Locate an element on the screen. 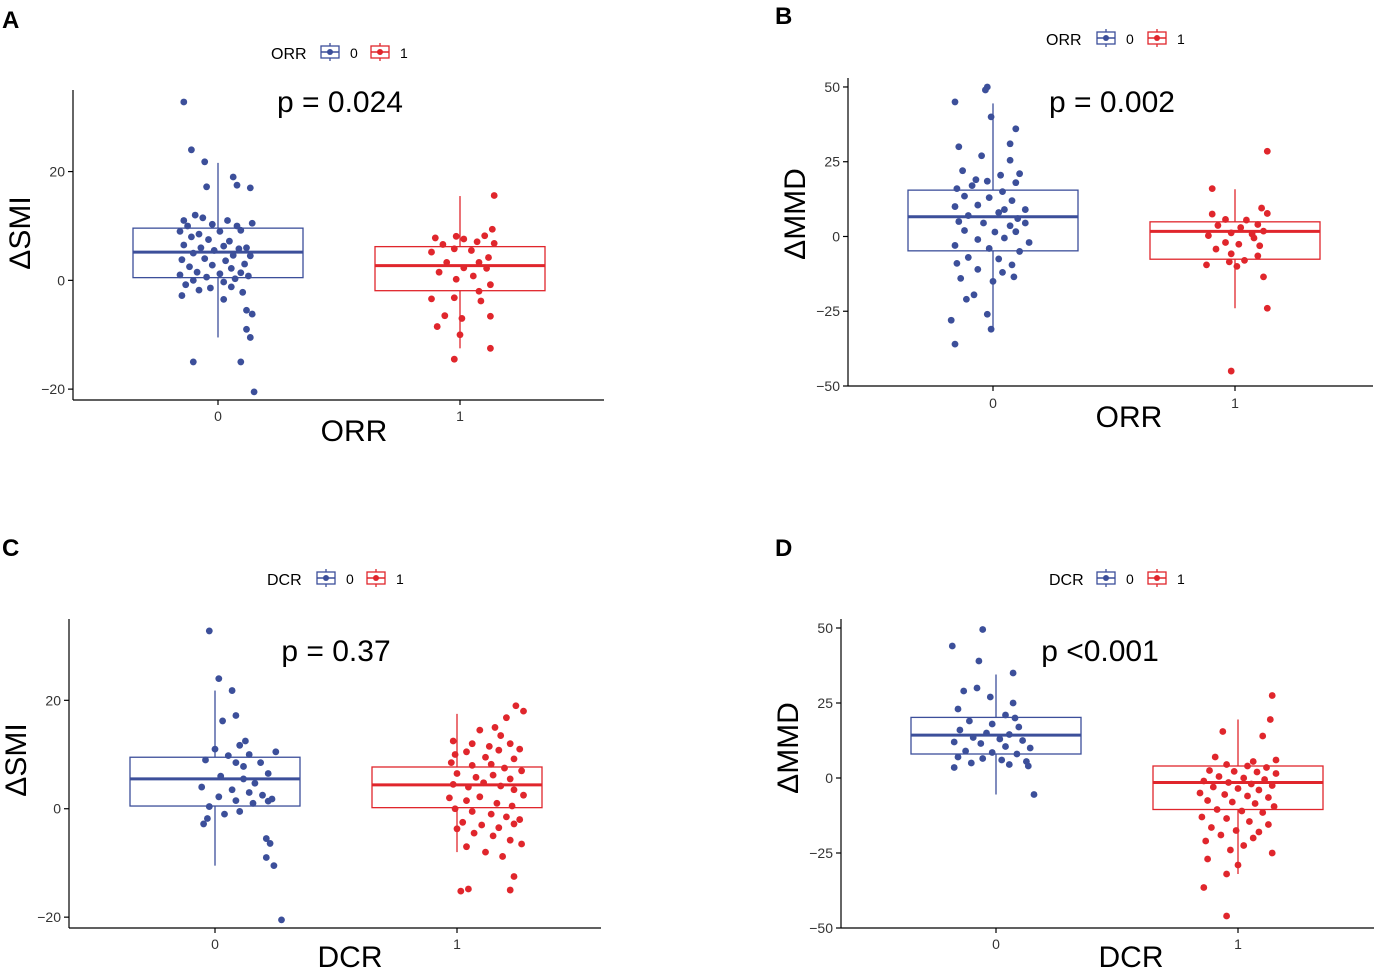 The height and width of the screenshot is (969, 1385). y-tick-label: 0 is located at coordinates (61, 280).